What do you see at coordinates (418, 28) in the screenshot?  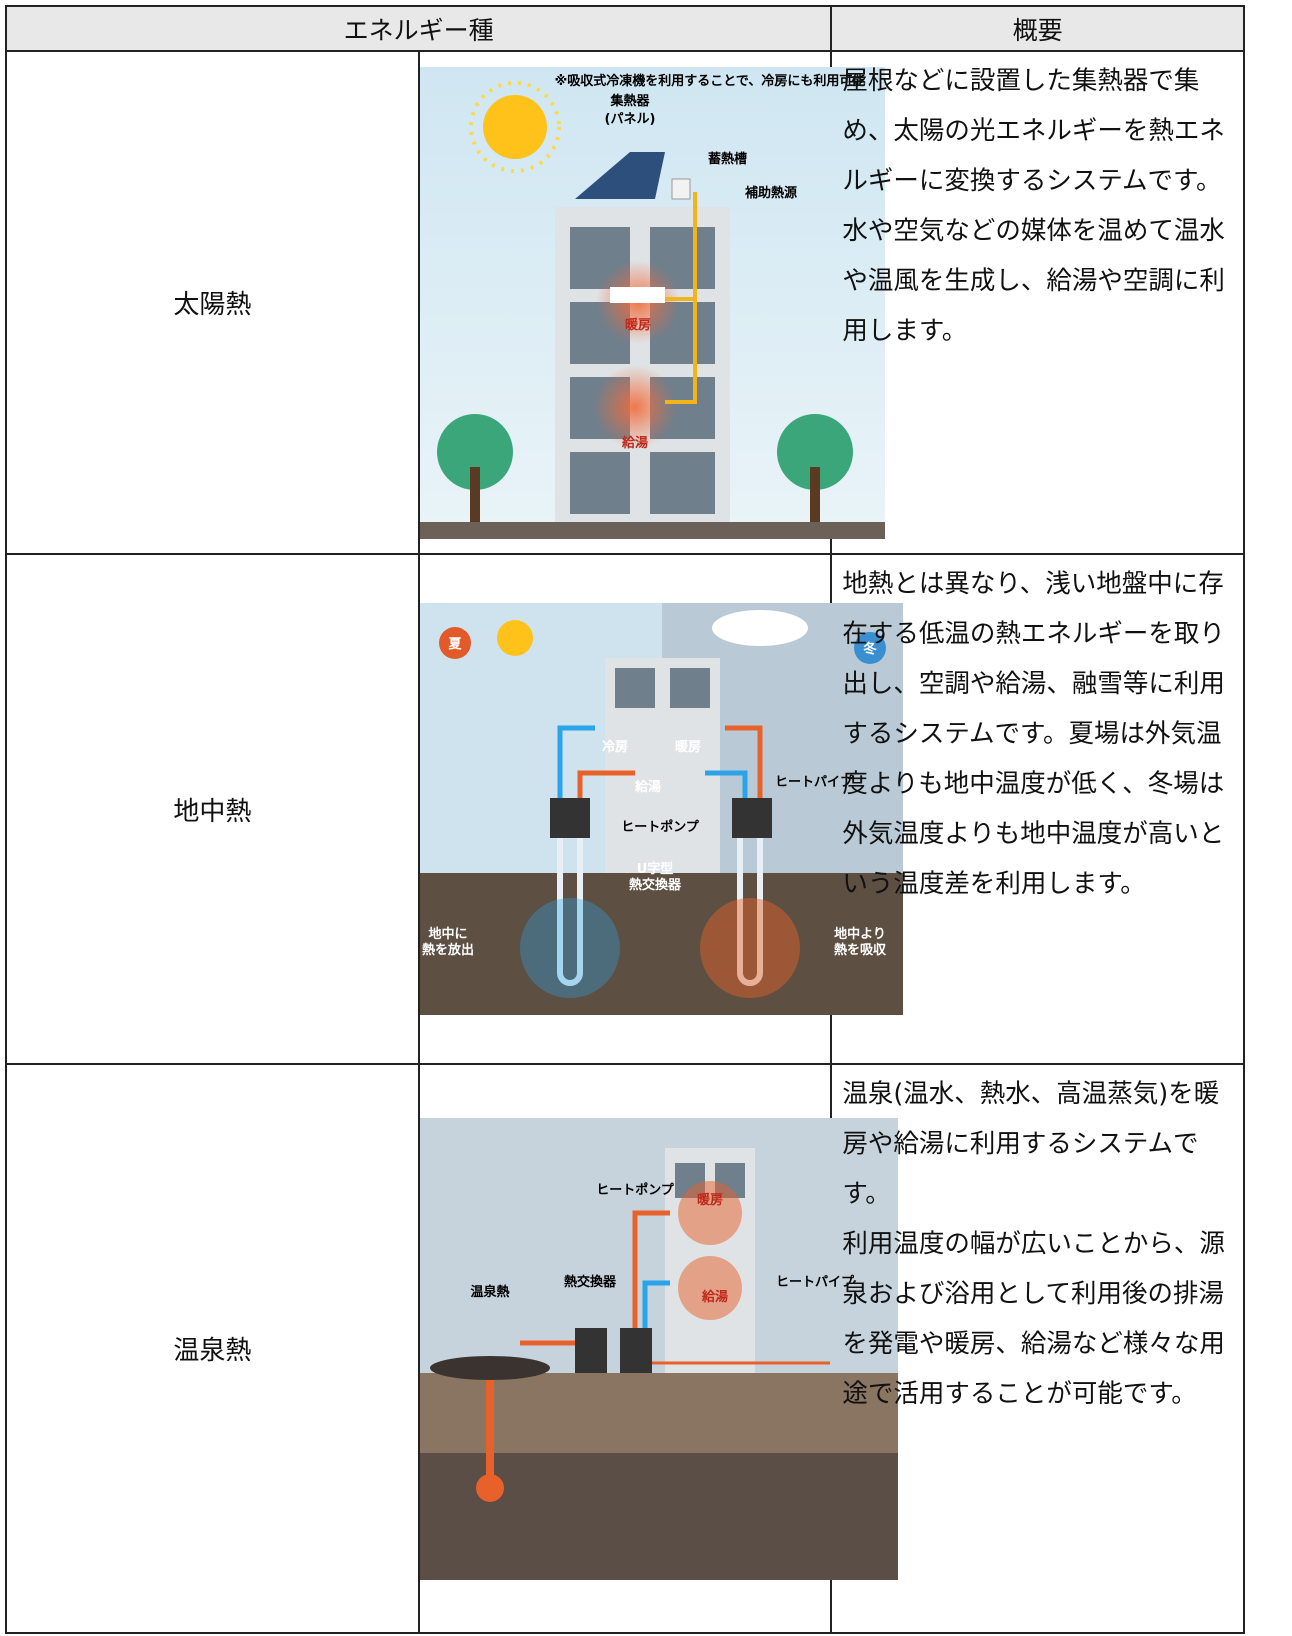 I see `header-cell: エネルギー種` at bounding box center [418, 28].